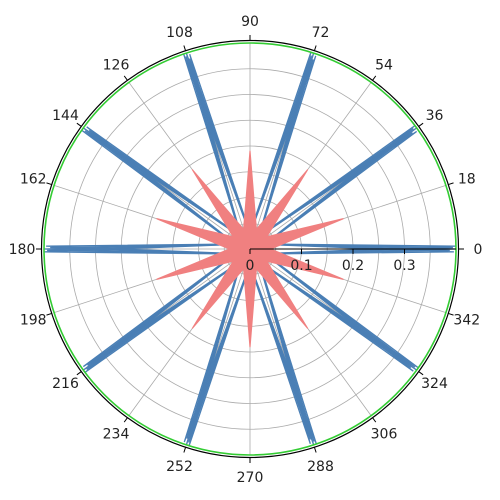  Describe the element at coordinates (250, 478) in the screenshot. I see `angle-tick-label: 270` at that location.